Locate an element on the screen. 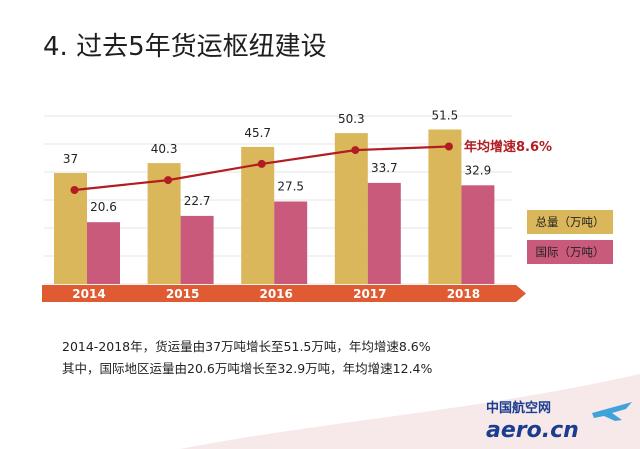 The width and height of the screenshot is (640, 449). x-tick-label: 2016 is located at coordinates (275, 294).